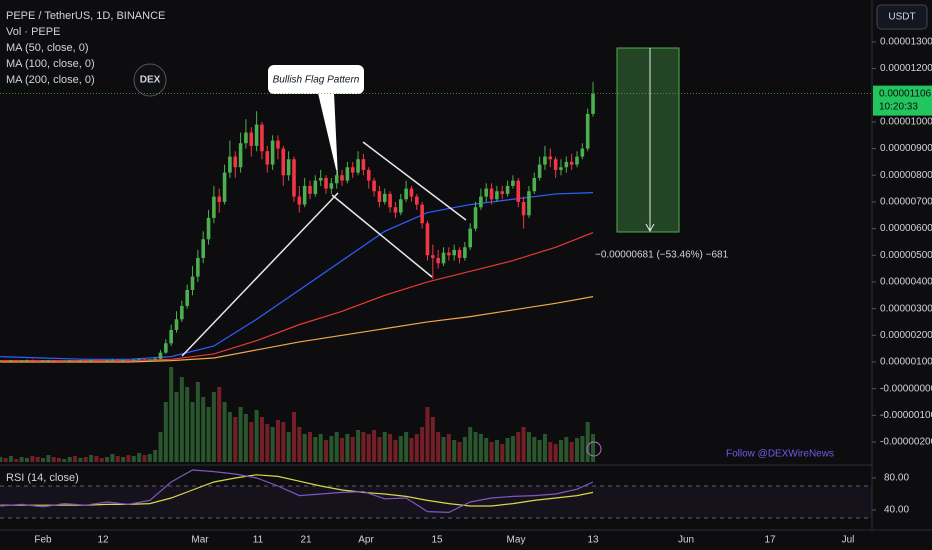 The height and width of the screenshot is (550, 932). I want to click on flag-upper, so click(414, 181).